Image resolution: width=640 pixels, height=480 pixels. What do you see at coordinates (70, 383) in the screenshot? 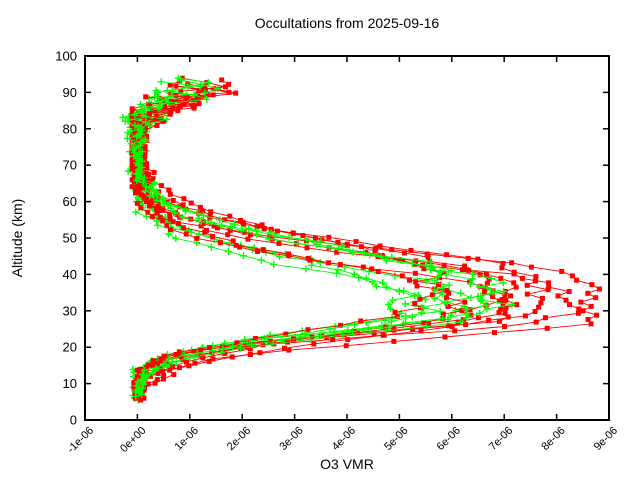
I see `y-tick-label: 10` at bounding box center [70, 383].